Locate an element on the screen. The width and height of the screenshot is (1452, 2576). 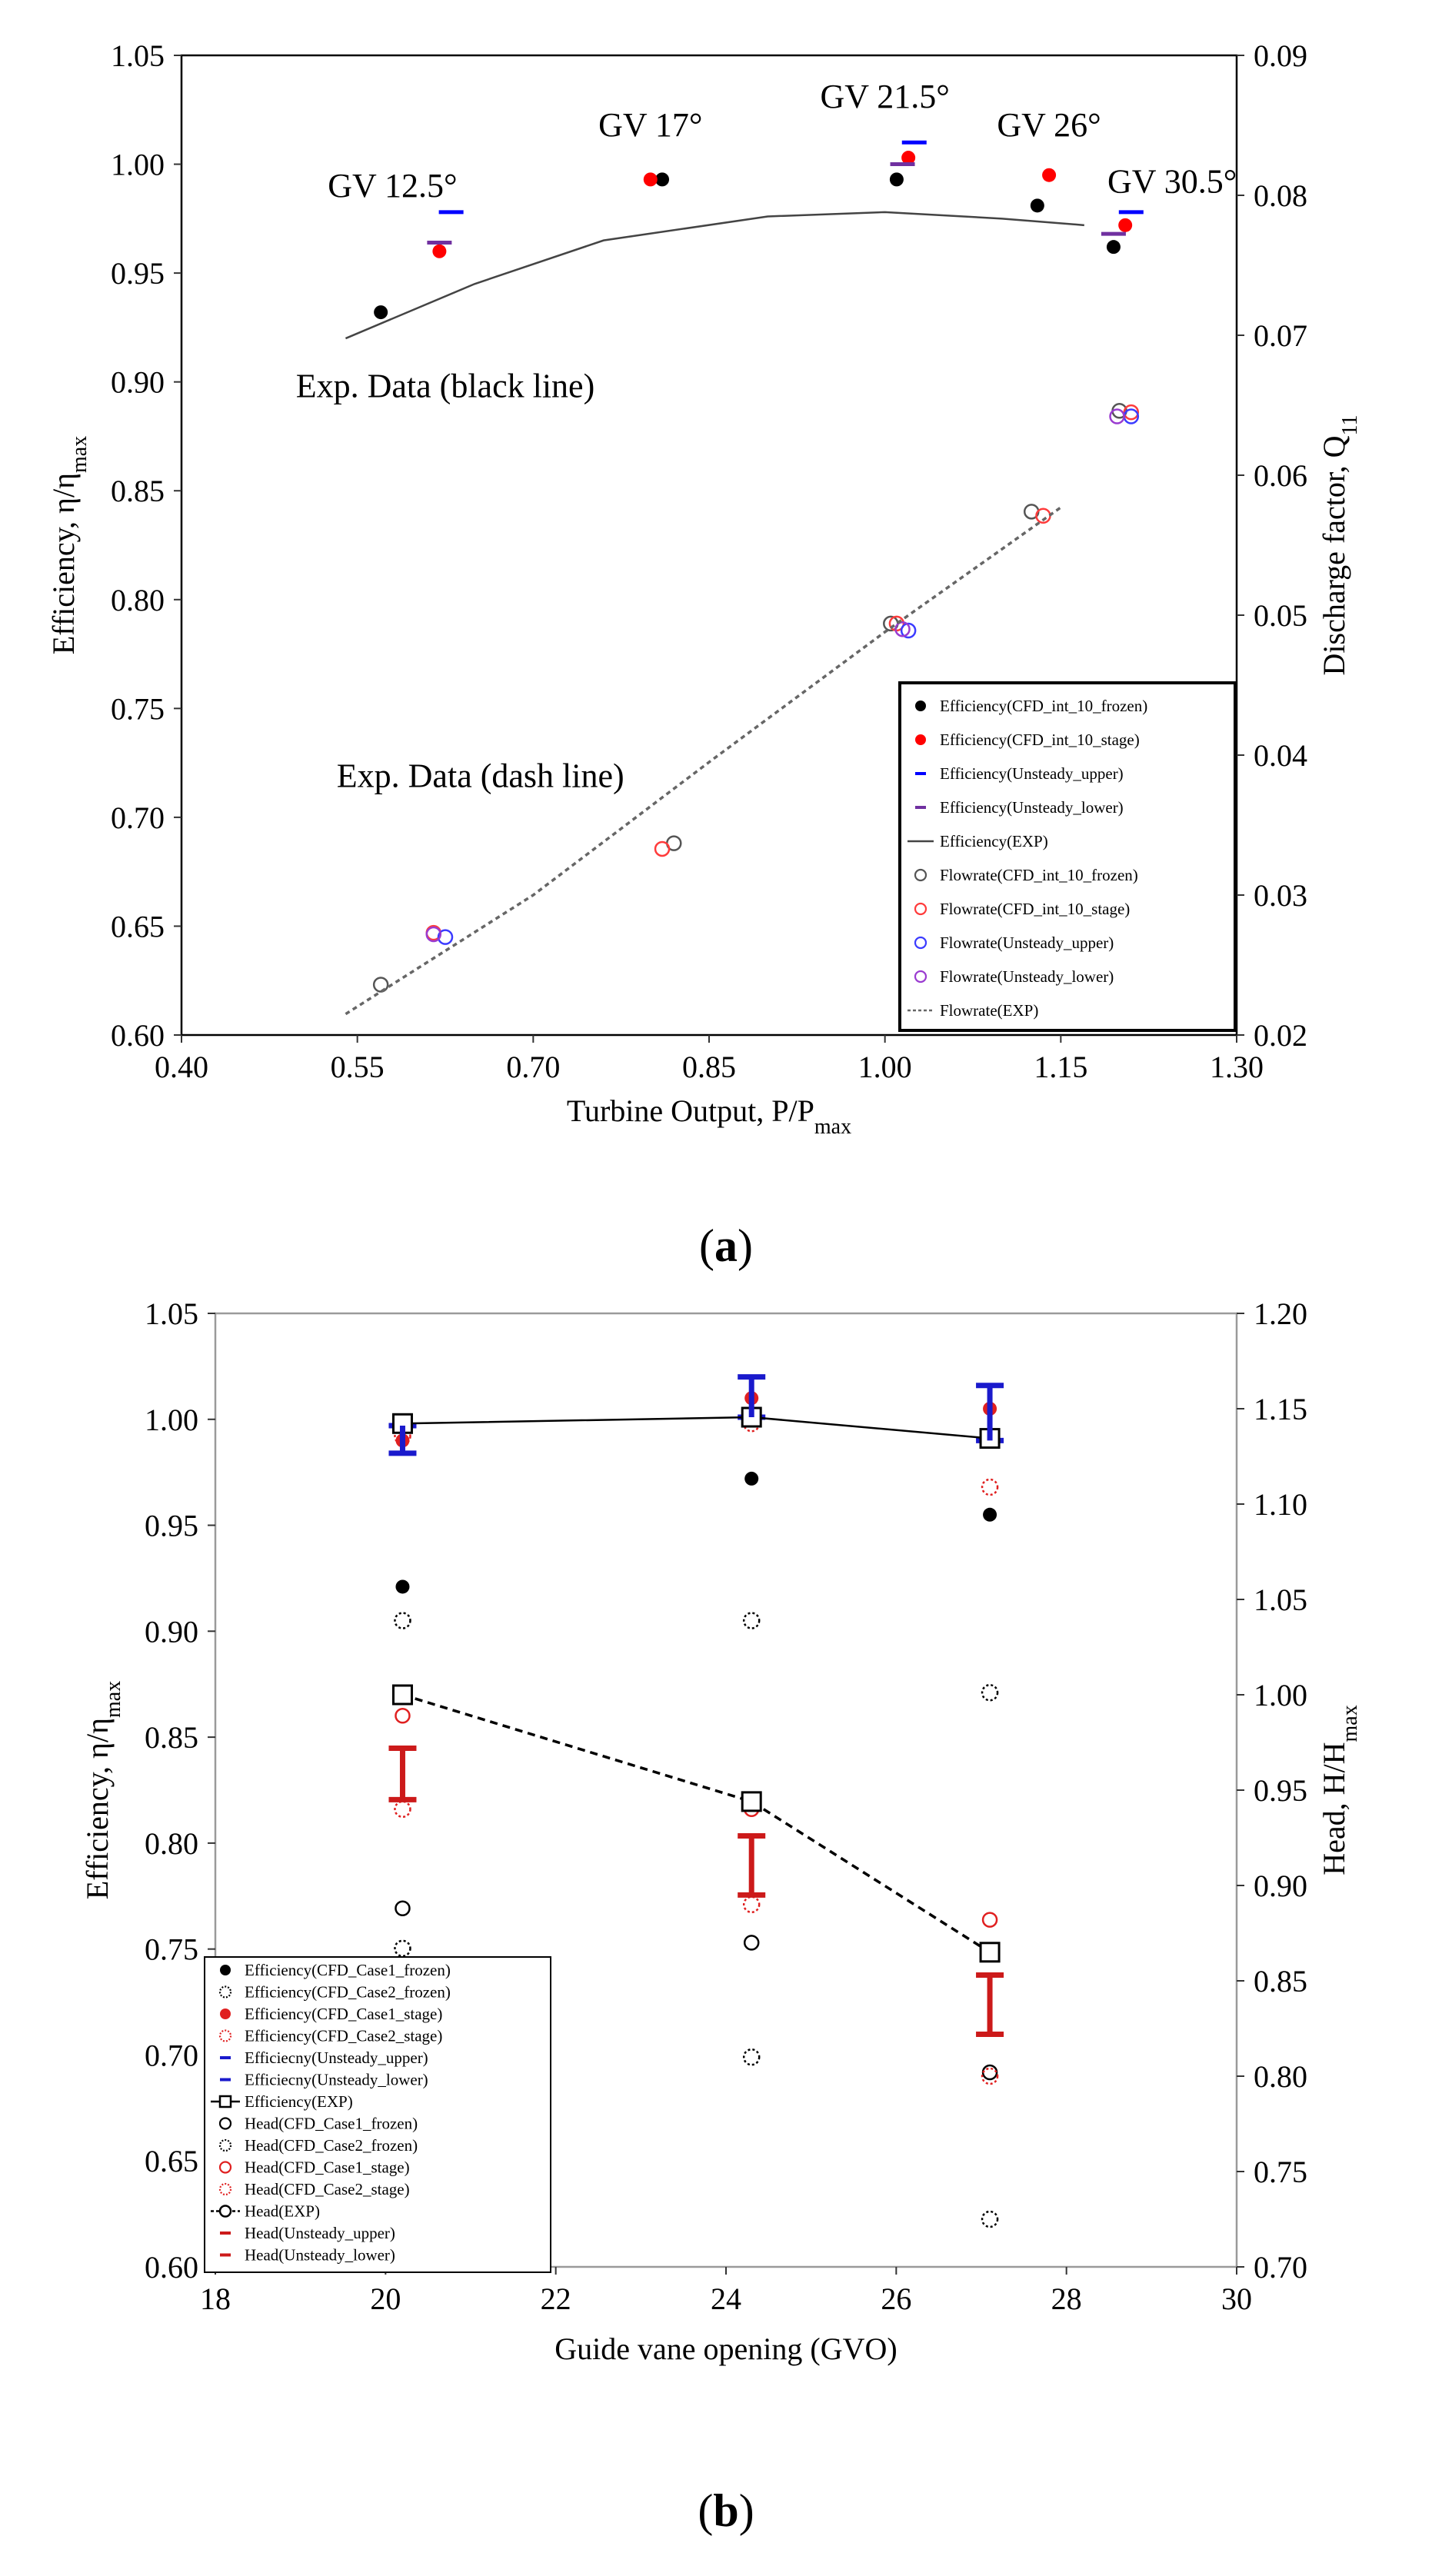
y-tick-label: 0.85 is located at coordinates (138, 491).